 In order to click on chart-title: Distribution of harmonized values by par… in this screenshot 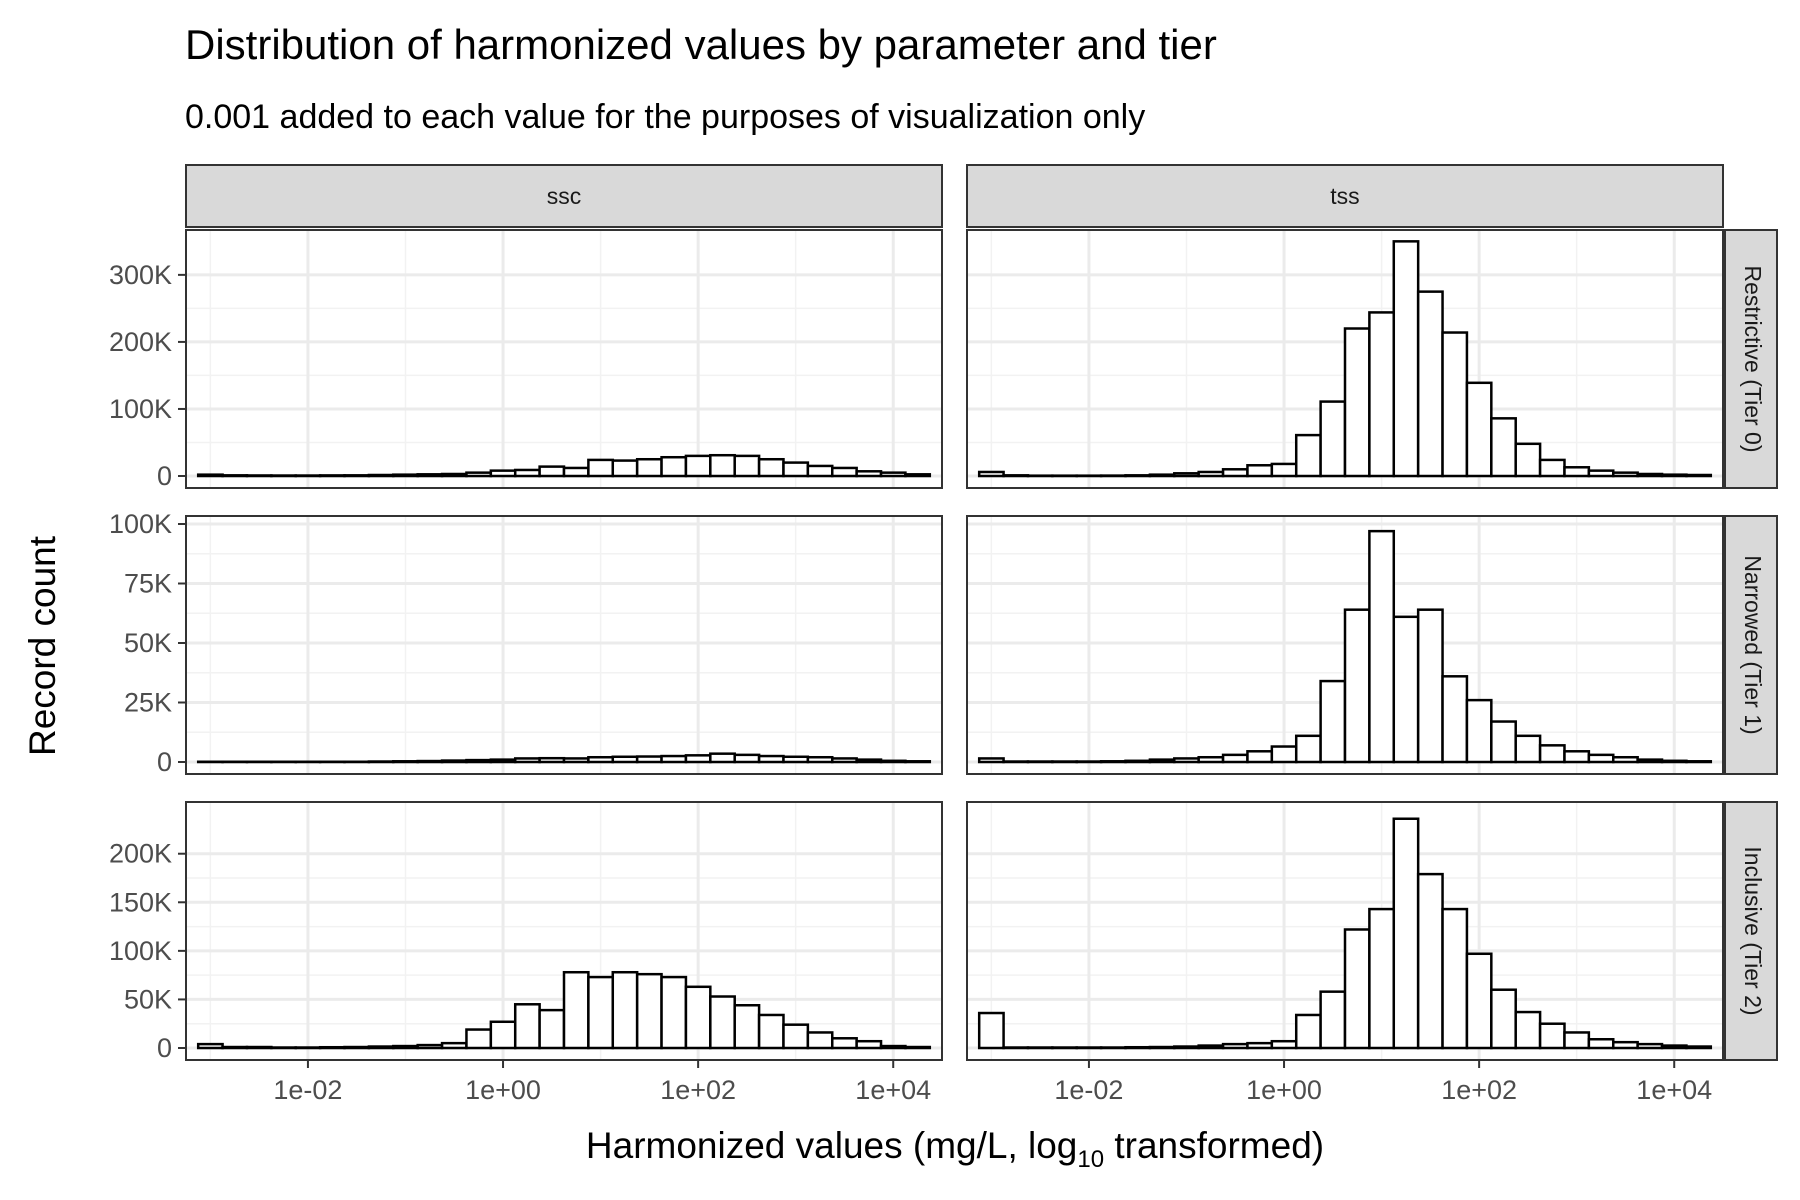, I will do `click(701, 44)`.